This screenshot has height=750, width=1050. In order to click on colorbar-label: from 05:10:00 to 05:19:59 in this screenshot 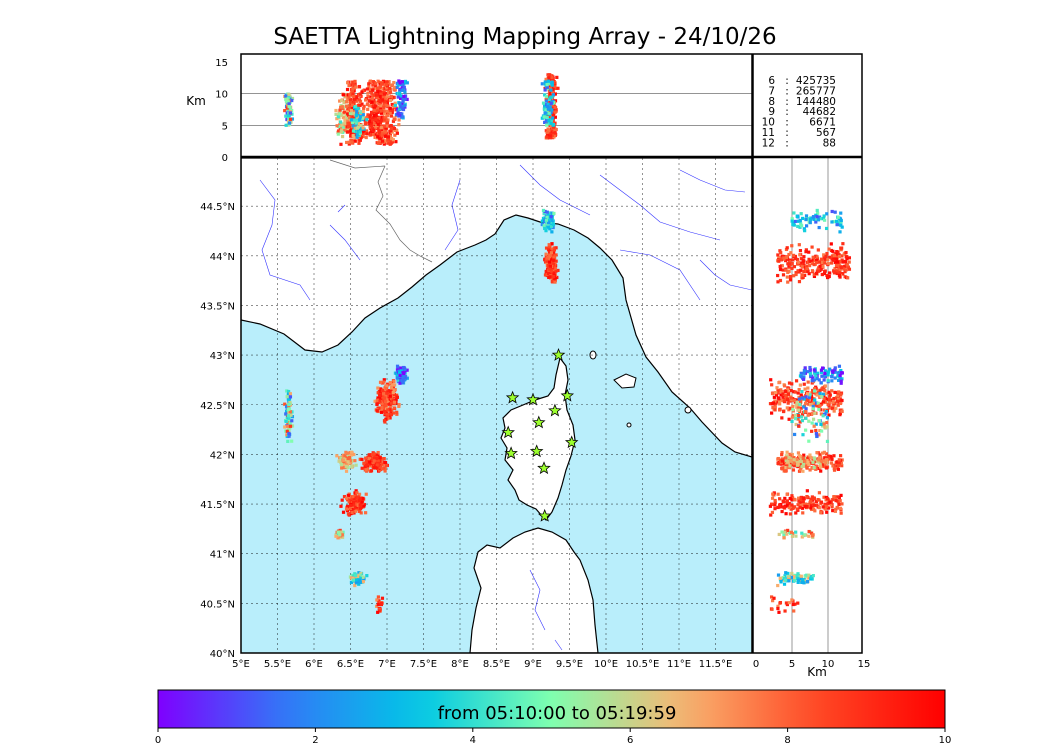, I will do `click(557, 713)`.